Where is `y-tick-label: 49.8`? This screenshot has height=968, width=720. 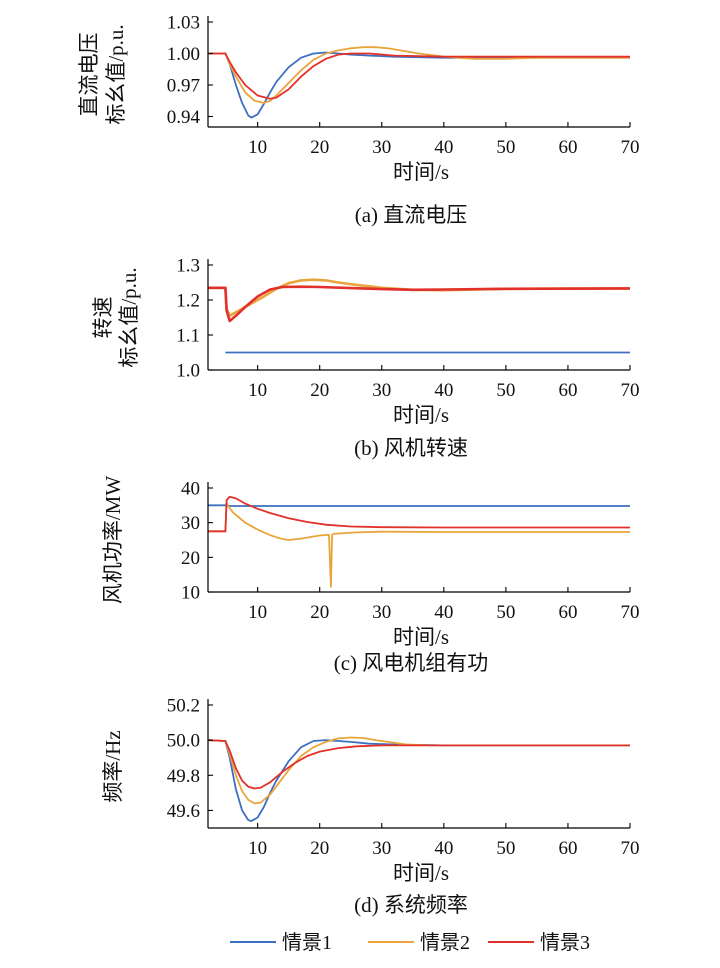
y-tick-label: 49.8 is located at coordinates (183, 776).